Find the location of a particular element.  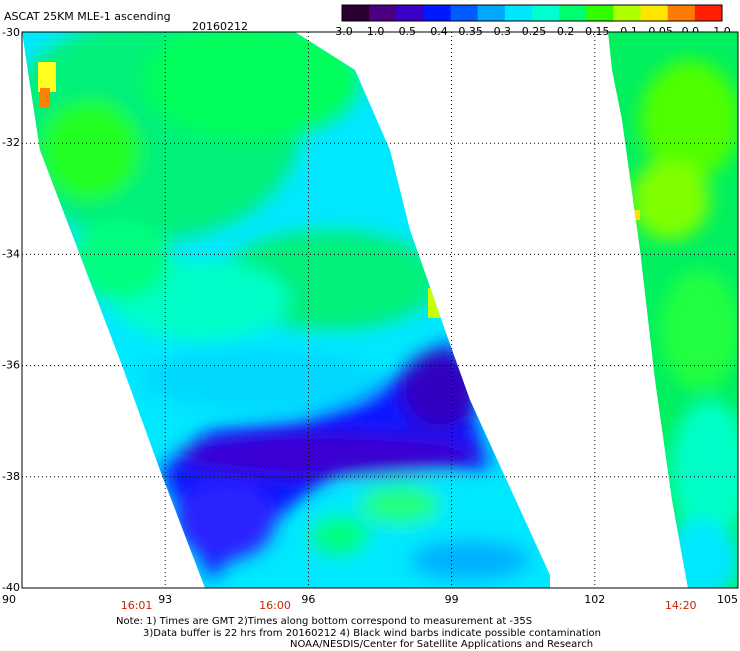

latitude-tick-label: -30 is located at coordinates (11, 32).